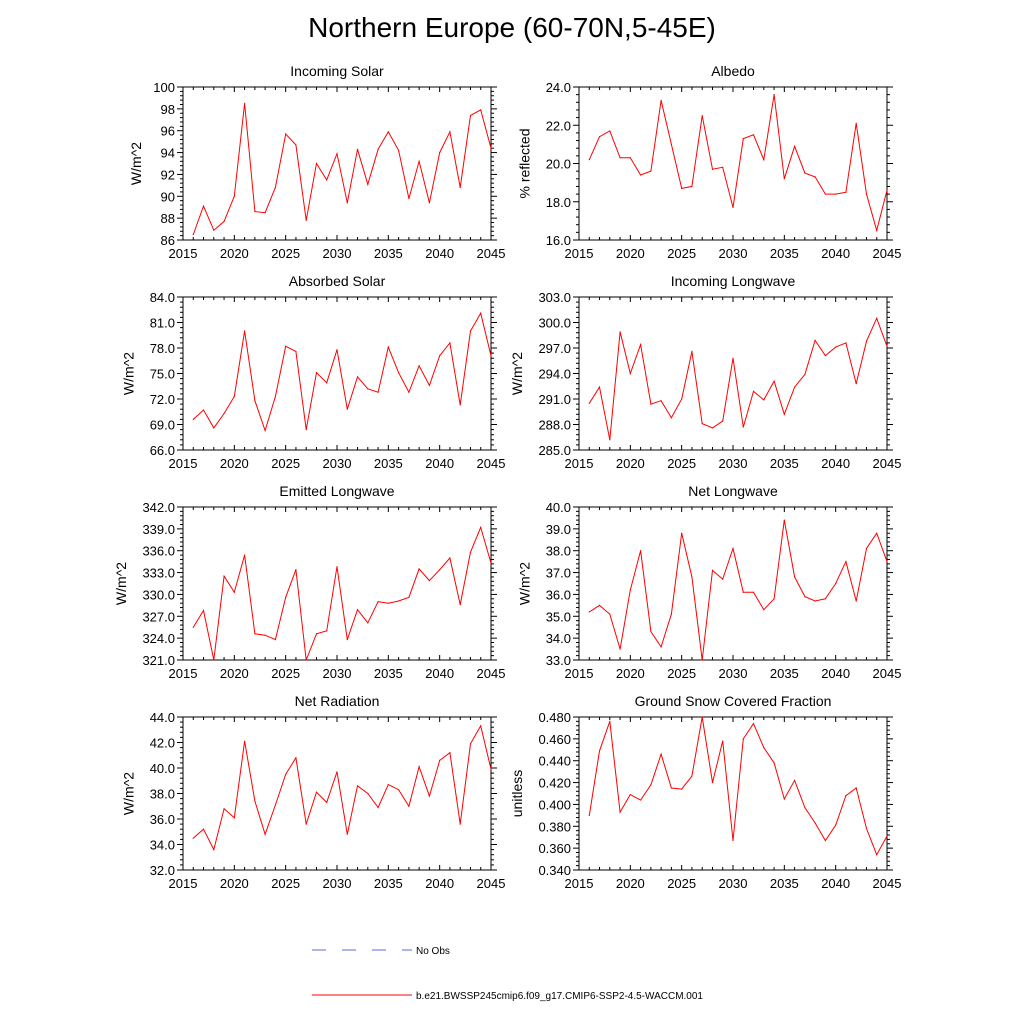 This screenshot has height=1024, width=1024. Describe the element at coordinates (162, 870) in the screenshot. I see `y-tick-label: 32.0` at that location.